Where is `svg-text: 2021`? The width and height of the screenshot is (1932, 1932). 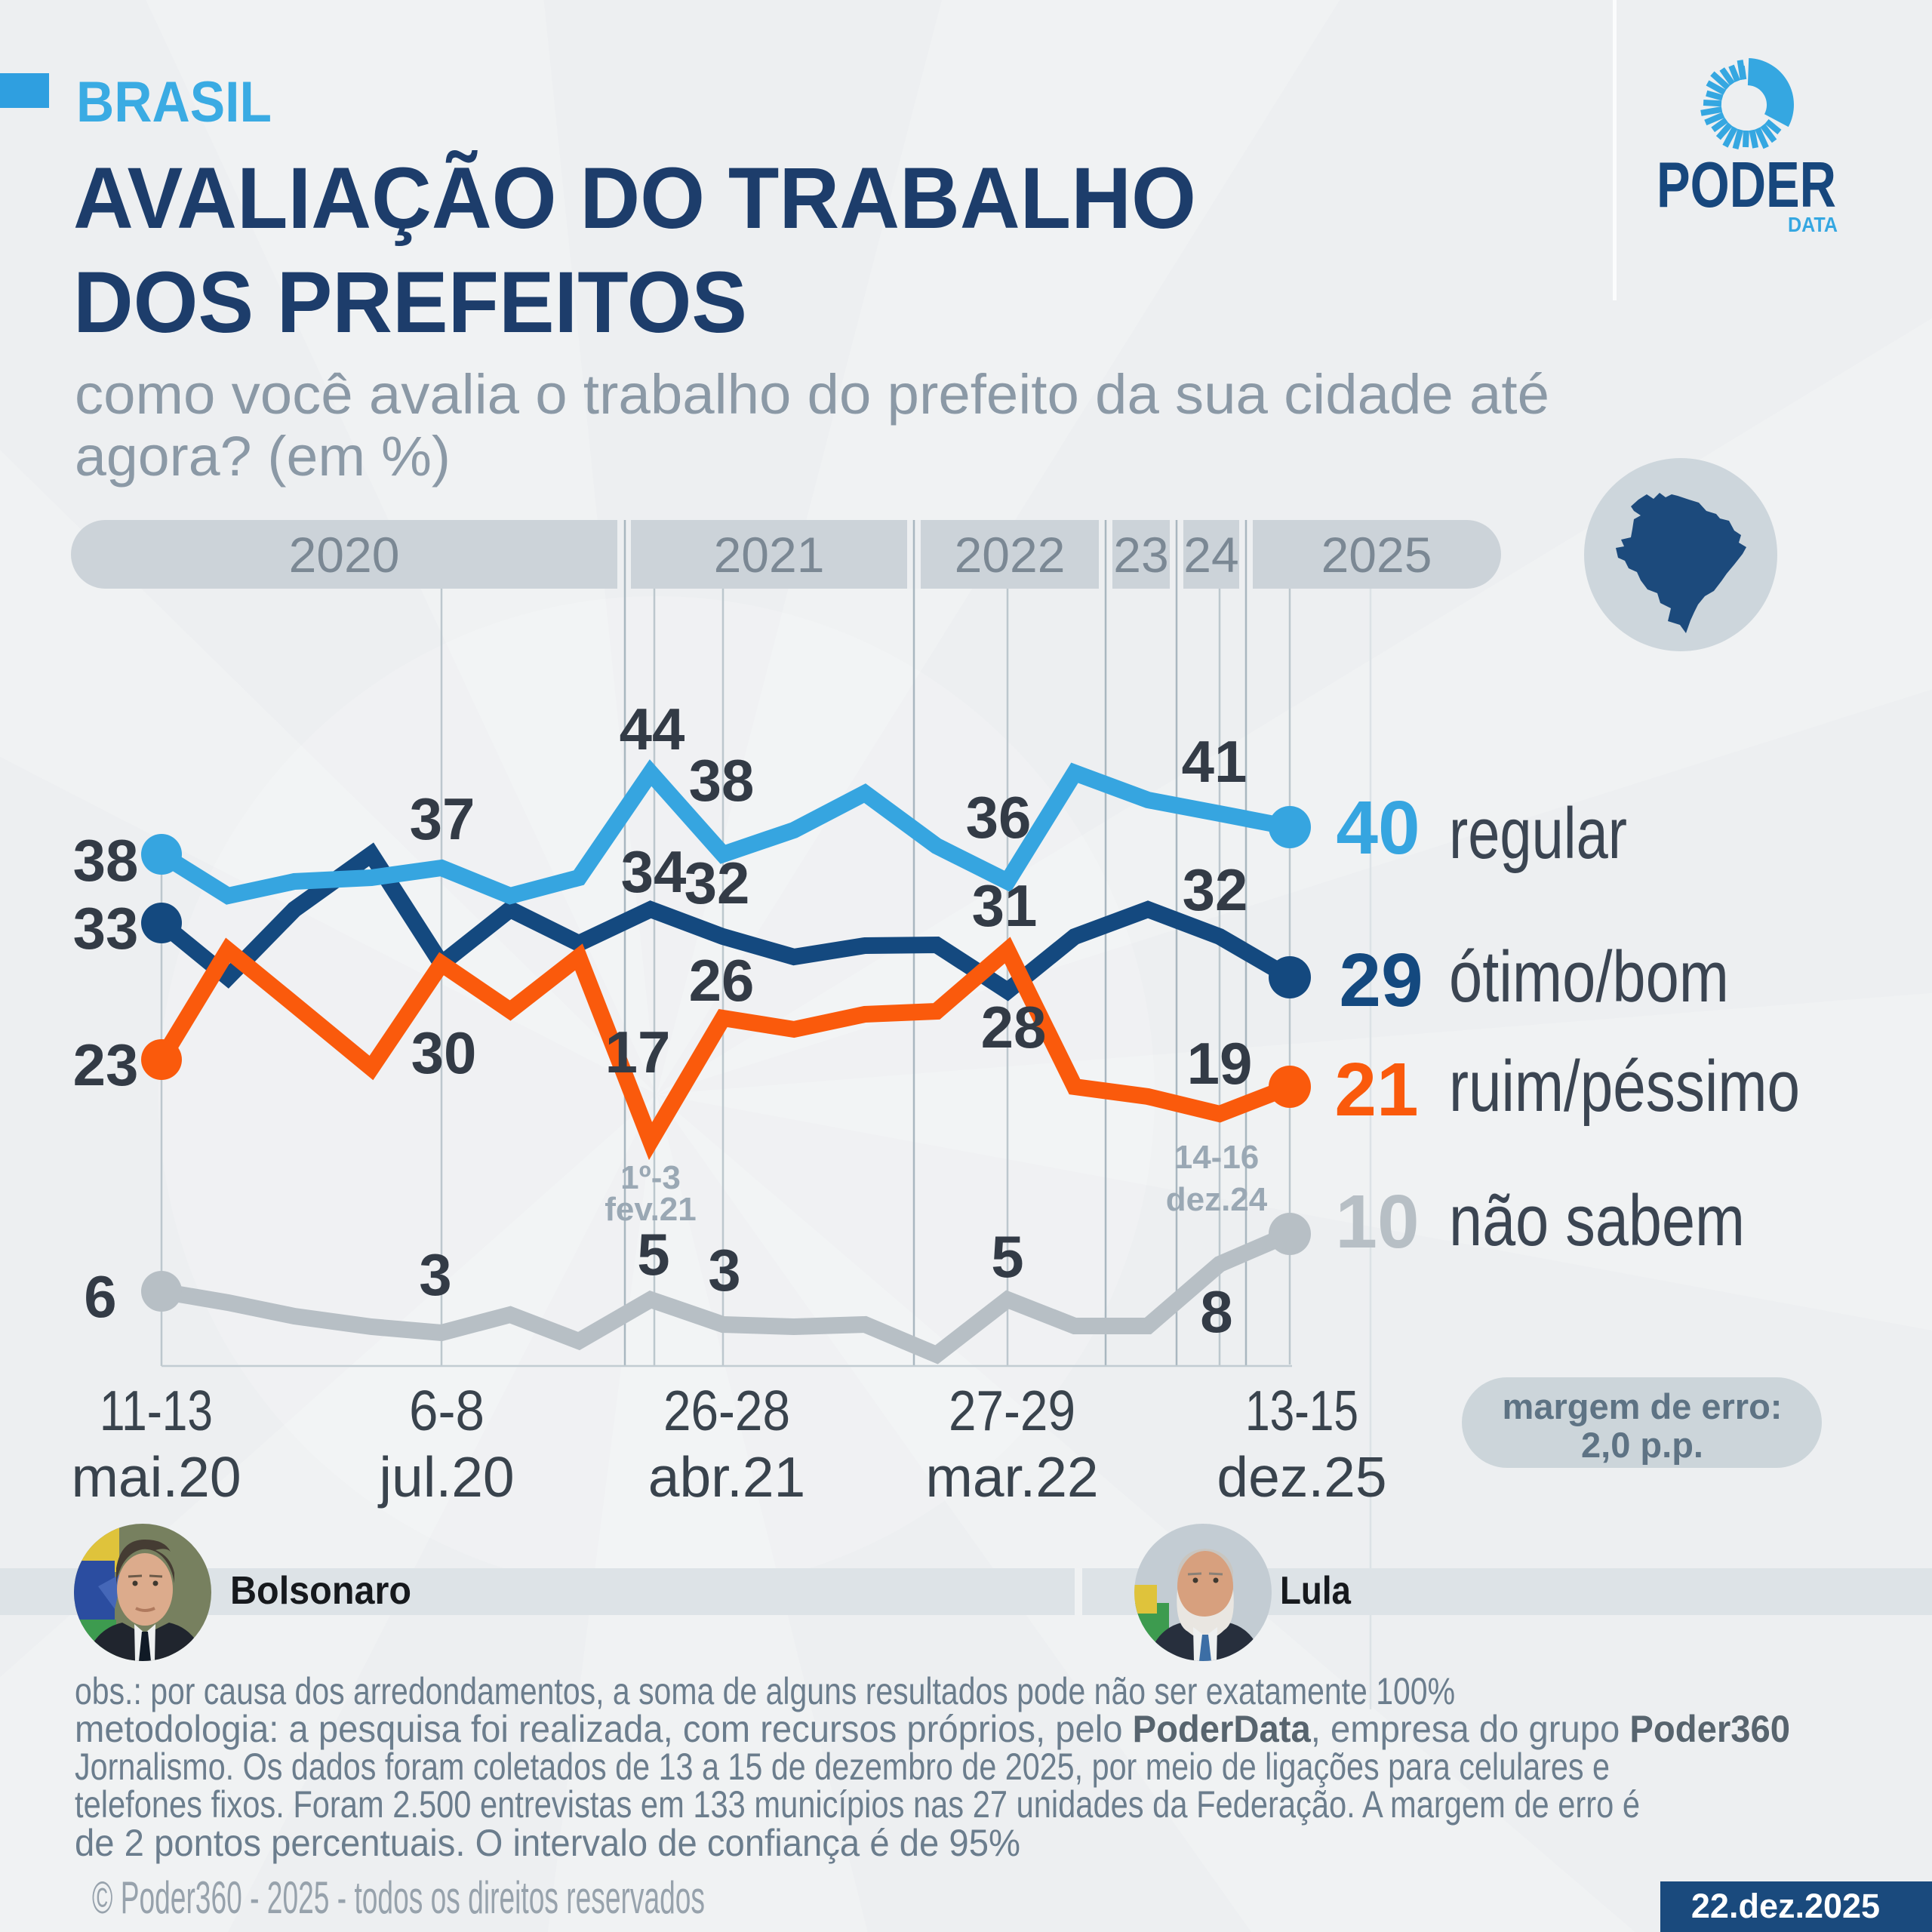
svg-text: 2021 is located at coordinates (769, 555).